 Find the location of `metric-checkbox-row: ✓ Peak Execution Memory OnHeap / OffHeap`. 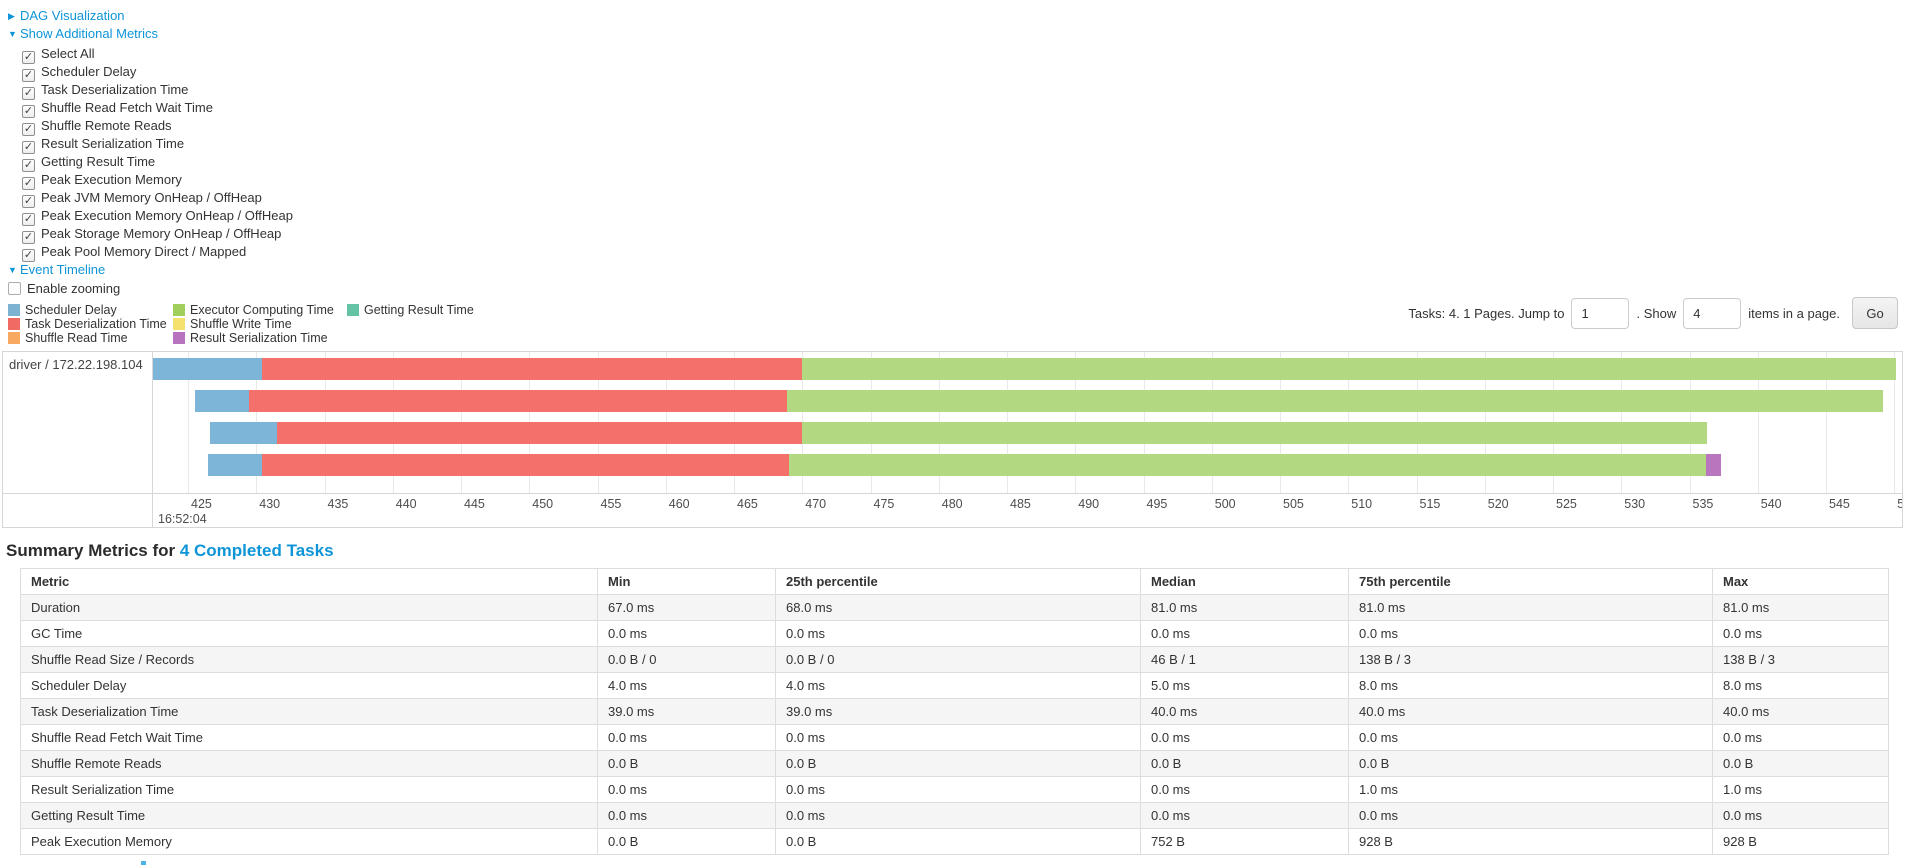

metric-checkbox-row: ✓ Peak Execution Memory OnHeap / OffHeap is located at coordinates (157, 216).